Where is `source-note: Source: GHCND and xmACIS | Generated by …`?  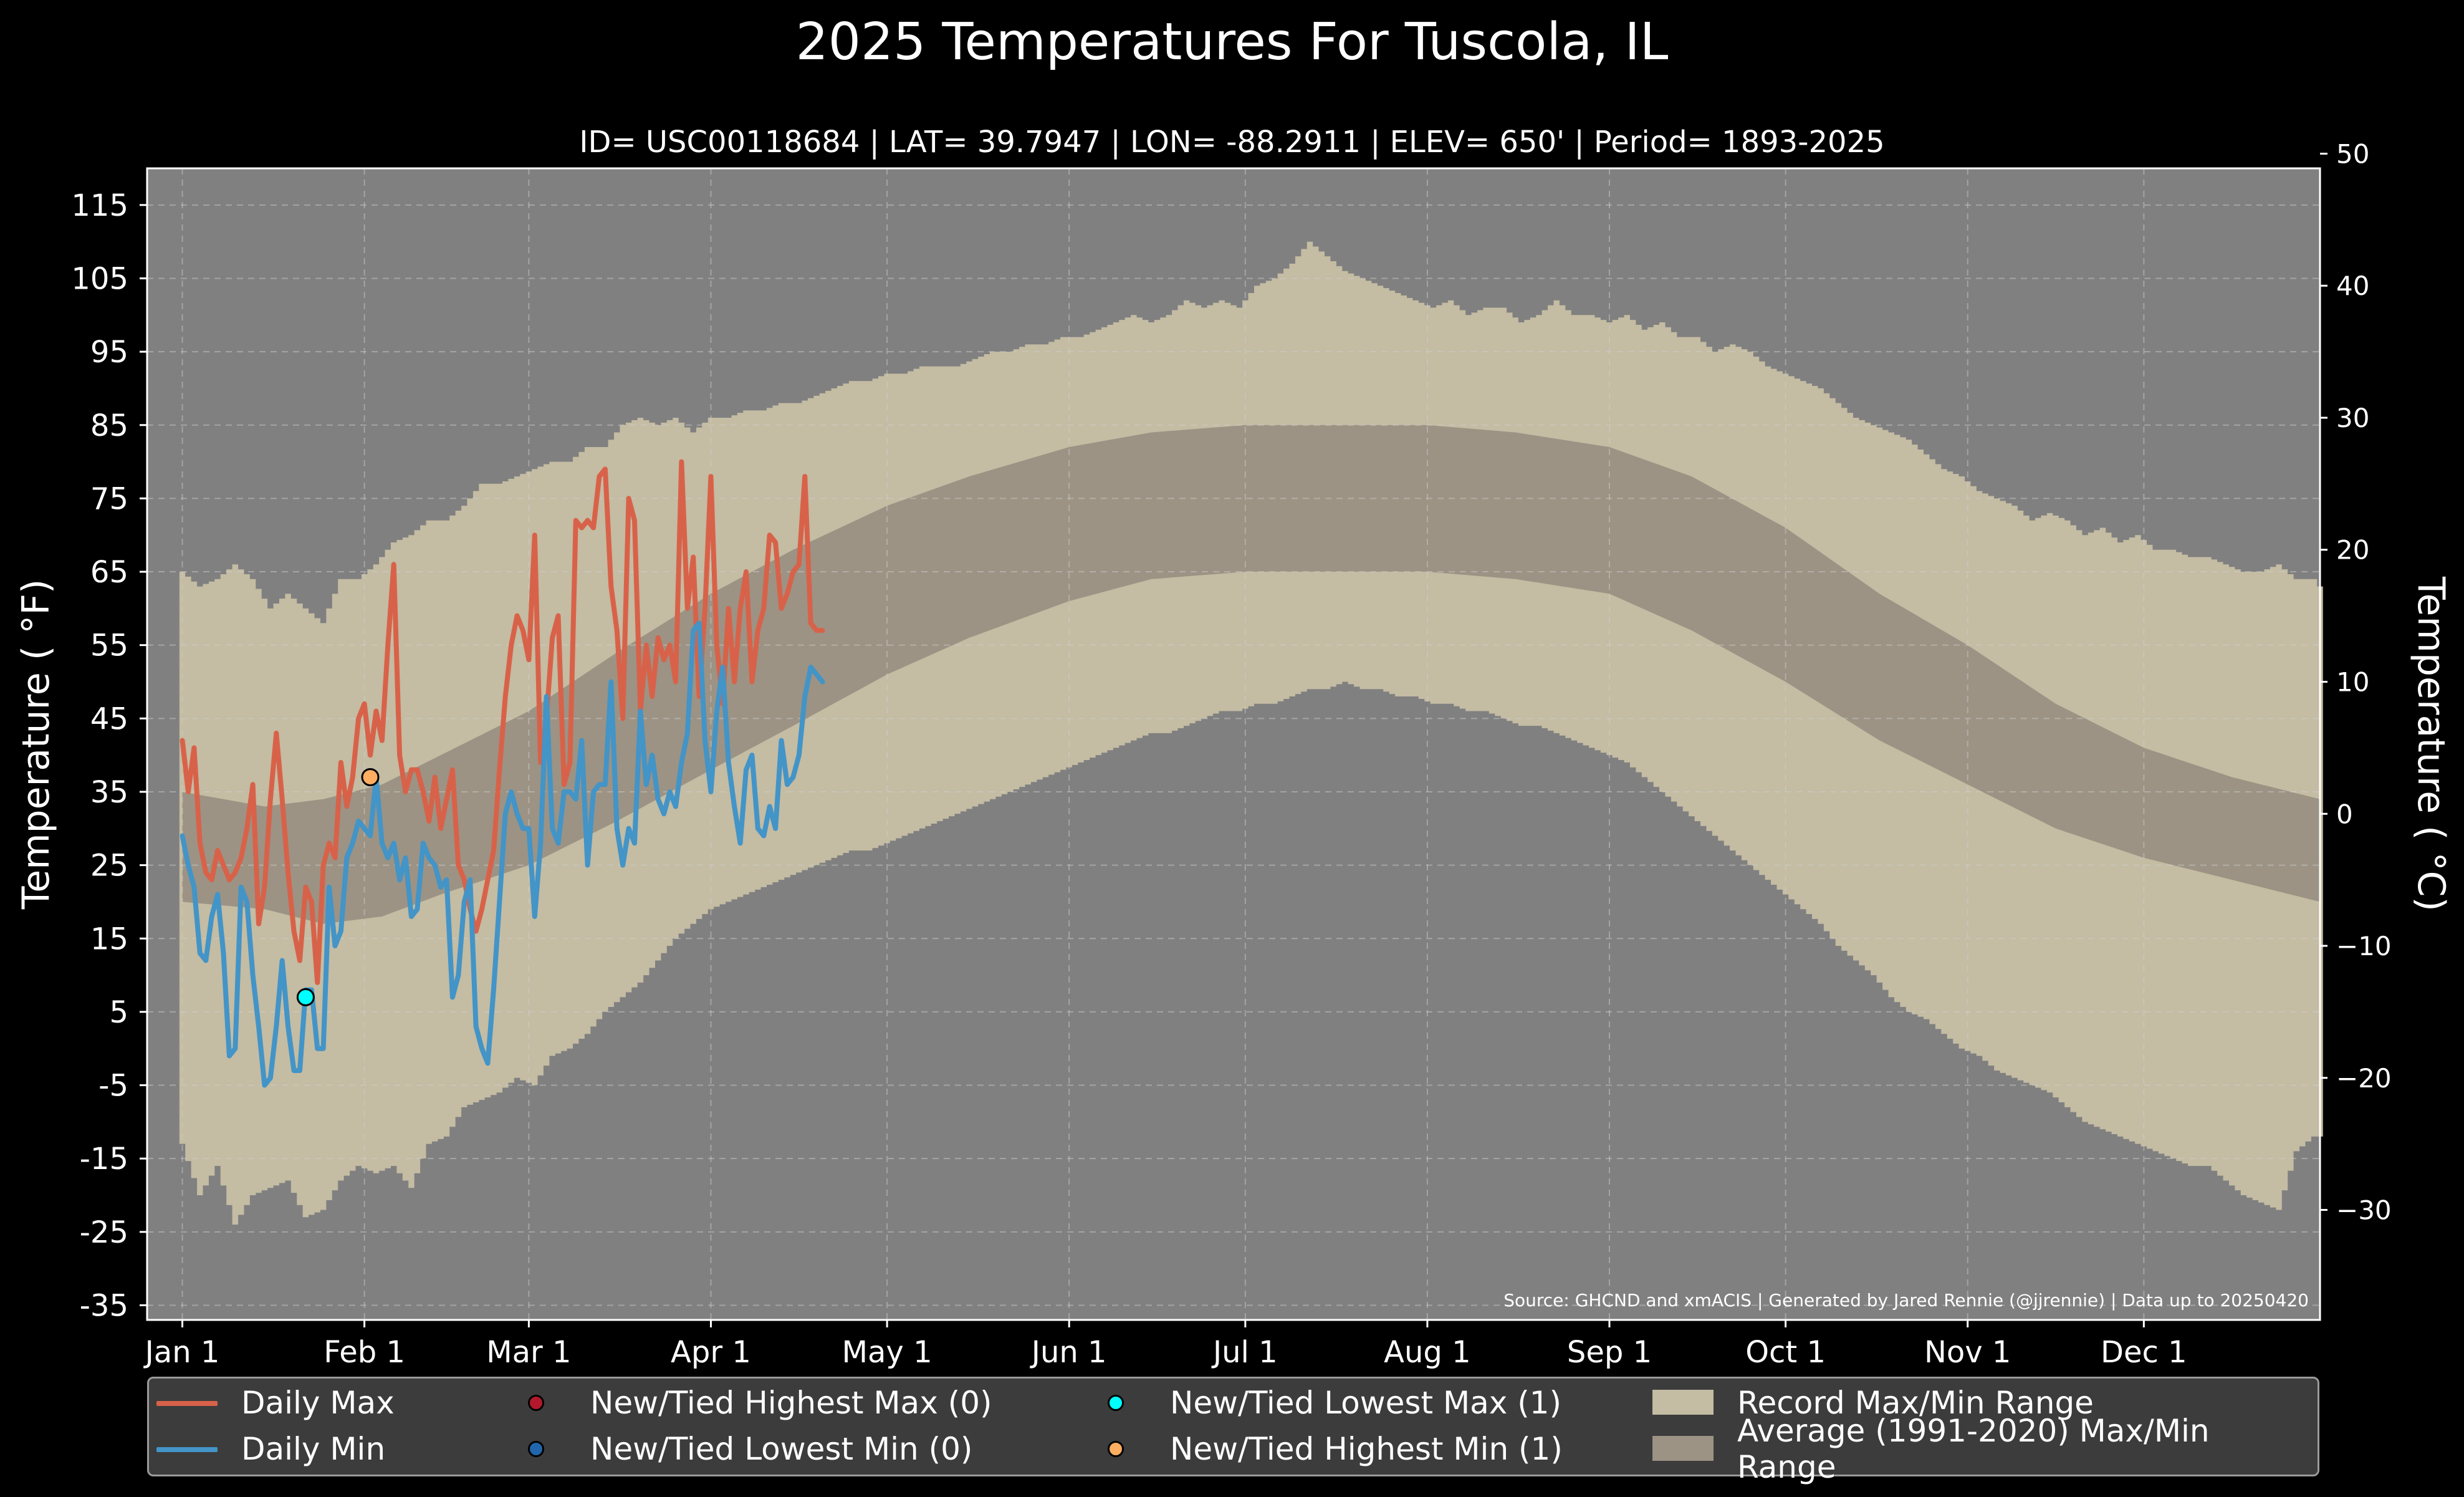
source-note: Source: GHCND and xmACIS | Generated by … is located at coordinates (1906, 1300).